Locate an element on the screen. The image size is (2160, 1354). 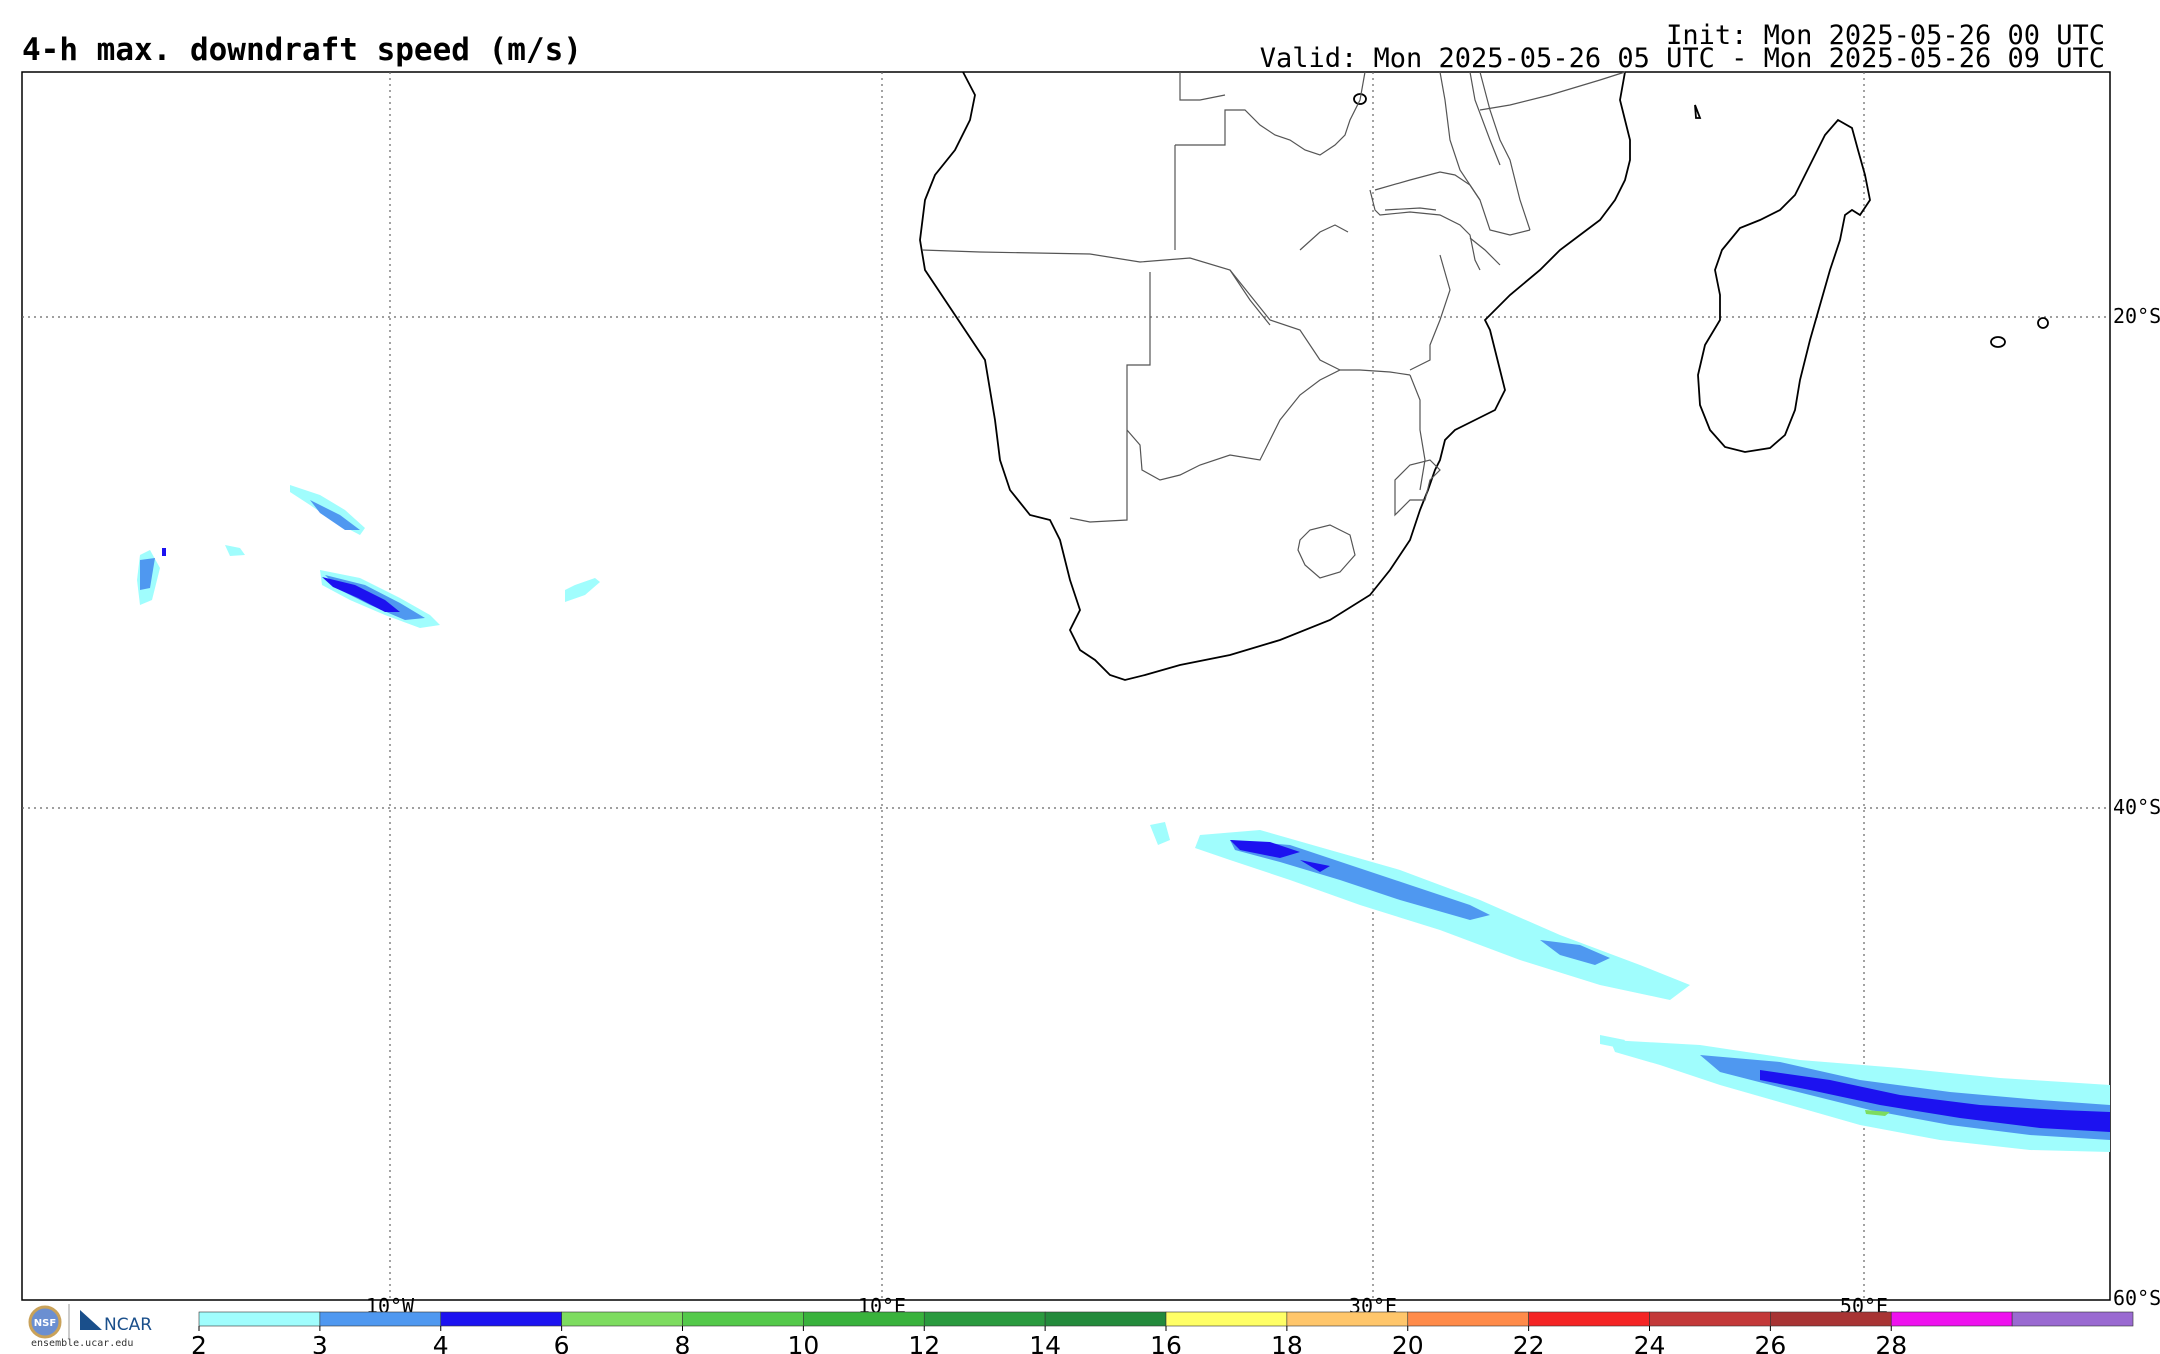
colorbar: 2 3 4 6 8 10 12 14 16 18 20 22 24 26 28 is located at coordinates (1162, 1332).